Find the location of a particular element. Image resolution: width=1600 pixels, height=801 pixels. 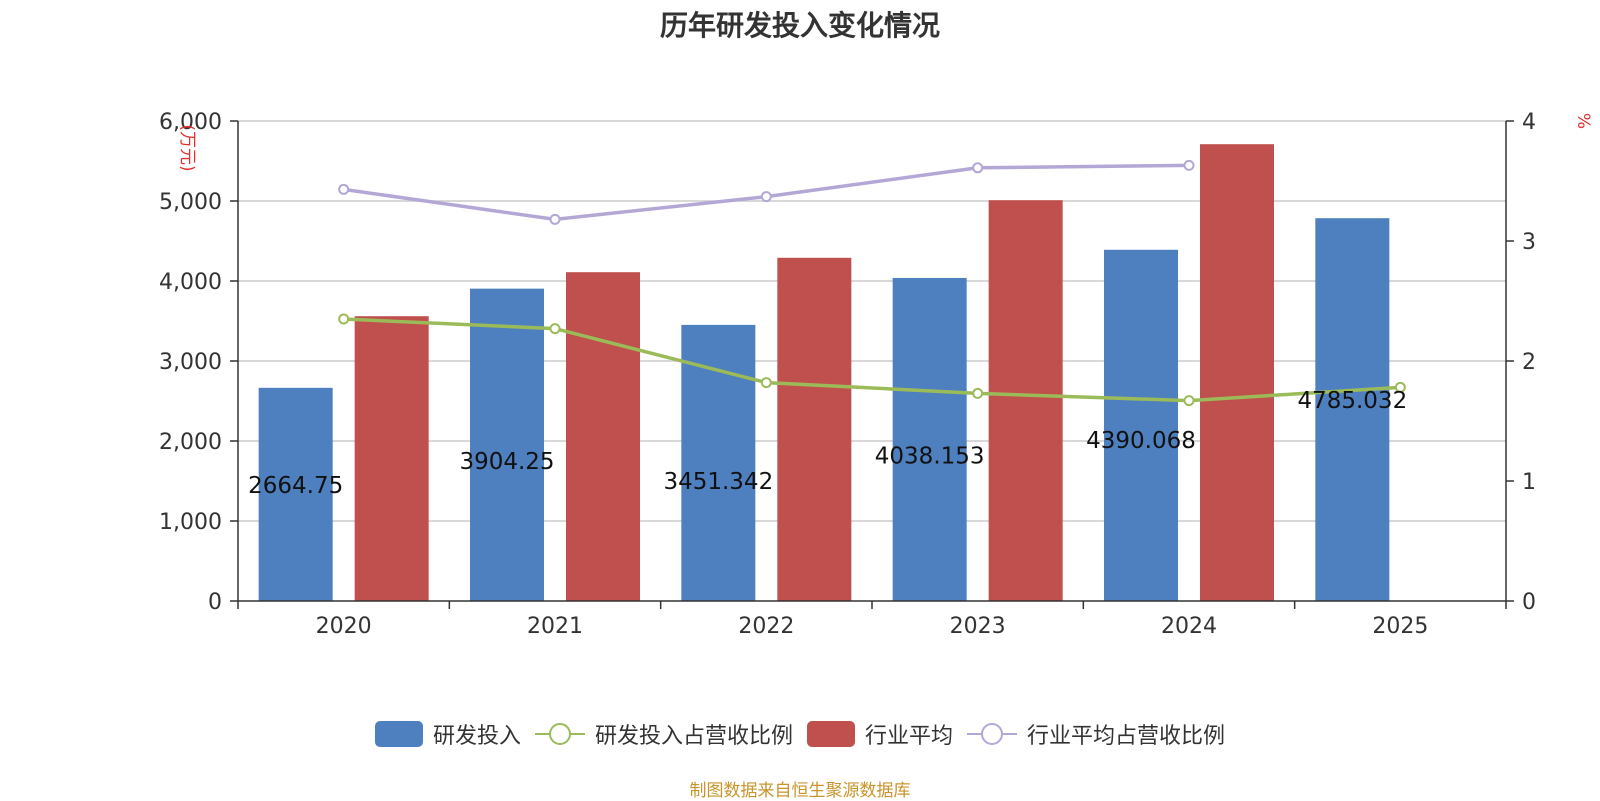

data-label-rd: 4785.032 is located at coordinates (1352, 401).